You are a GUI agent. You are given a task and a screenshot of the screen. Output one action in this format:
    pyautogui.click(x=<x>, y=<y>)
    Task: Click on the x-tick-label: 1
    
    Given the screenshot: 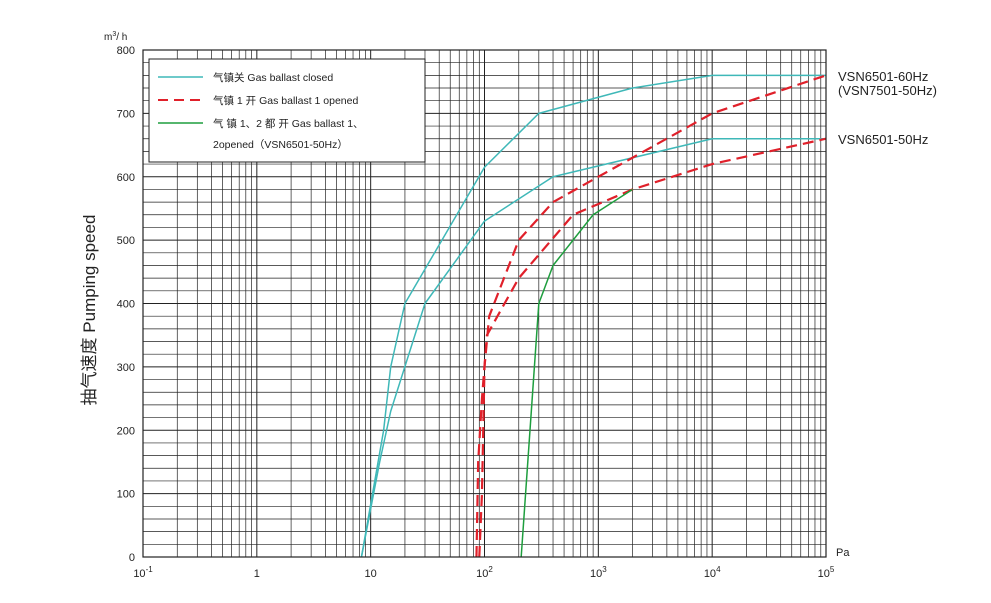 What is the action you would take?
    pyautogui.click(x=257, y=574)
    